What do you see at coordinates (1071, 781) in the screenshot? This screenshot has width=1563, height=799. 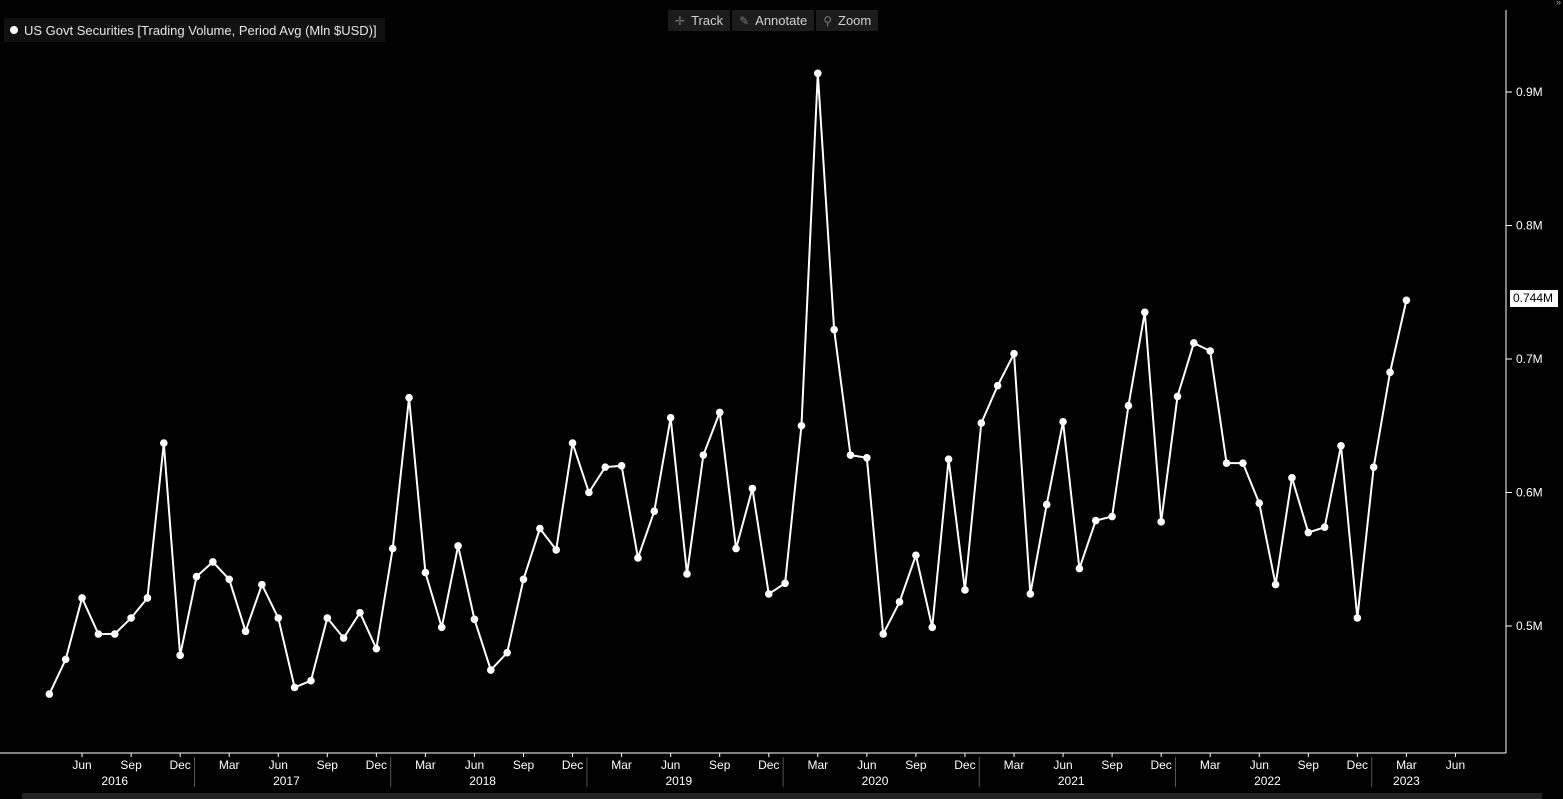 I see `x-year-label: 2021` at bounding box center [1071, 781].